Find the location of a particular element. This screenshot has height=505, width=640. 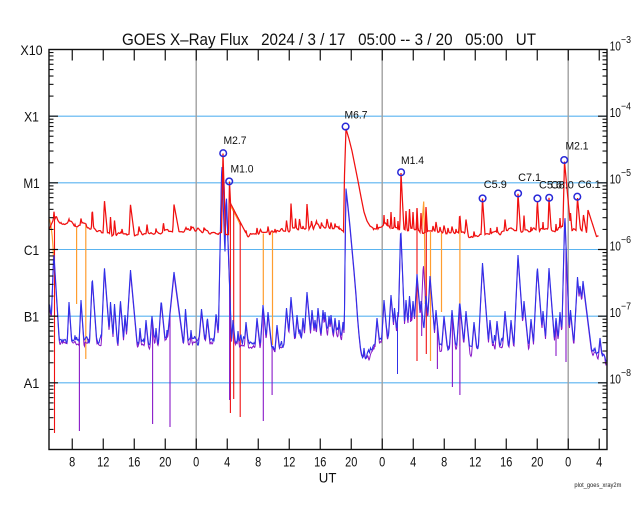

svg-text: X1 is located at coordinates (31, 117).